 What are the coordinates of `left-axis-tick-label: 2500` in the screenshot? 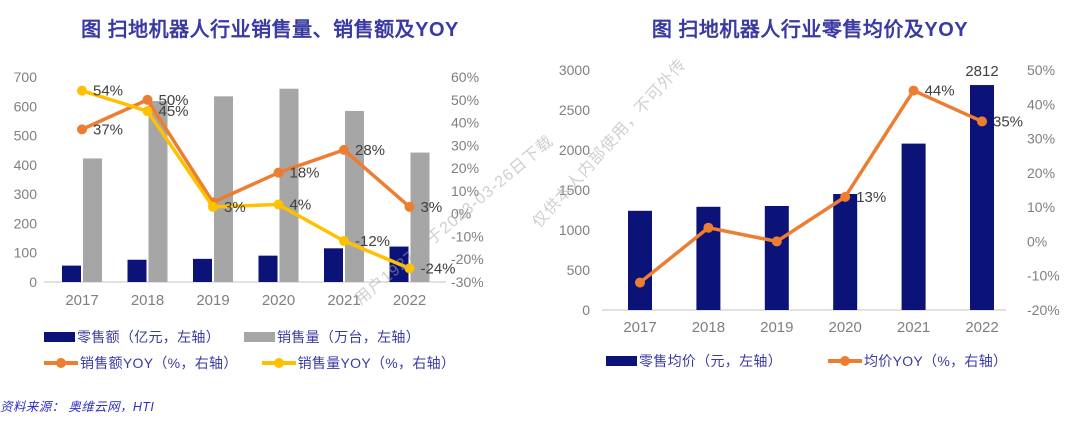 It's located at (574, 110).